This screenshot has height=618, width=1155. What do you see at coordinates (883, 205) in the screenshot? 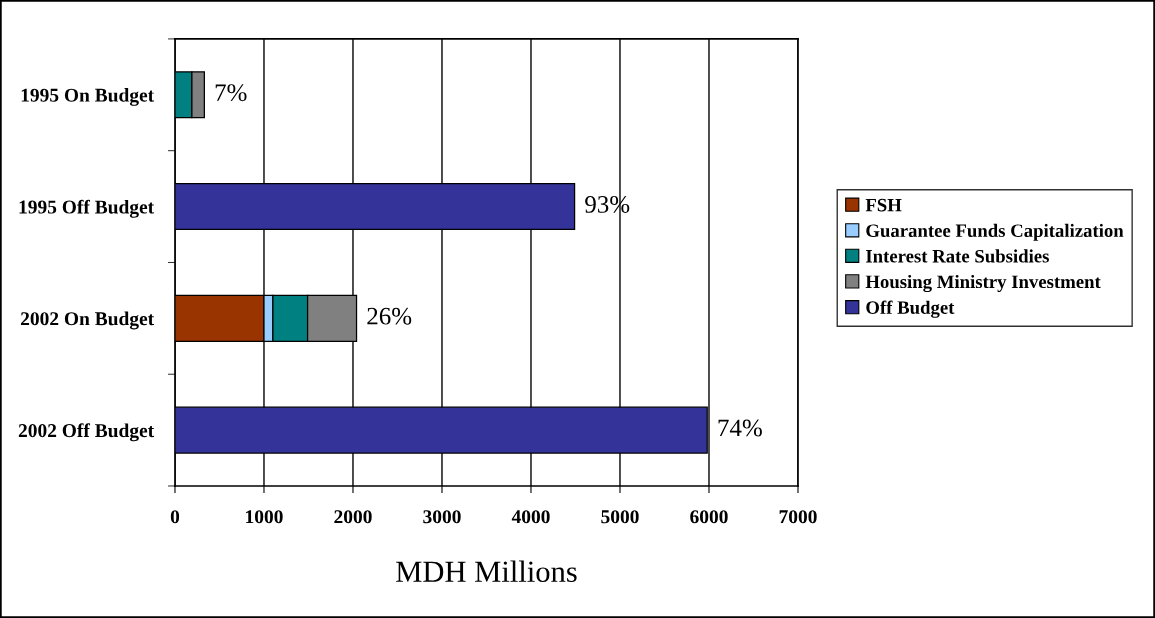
I see `legend-label: FSH` at bounding box center [883, 205].